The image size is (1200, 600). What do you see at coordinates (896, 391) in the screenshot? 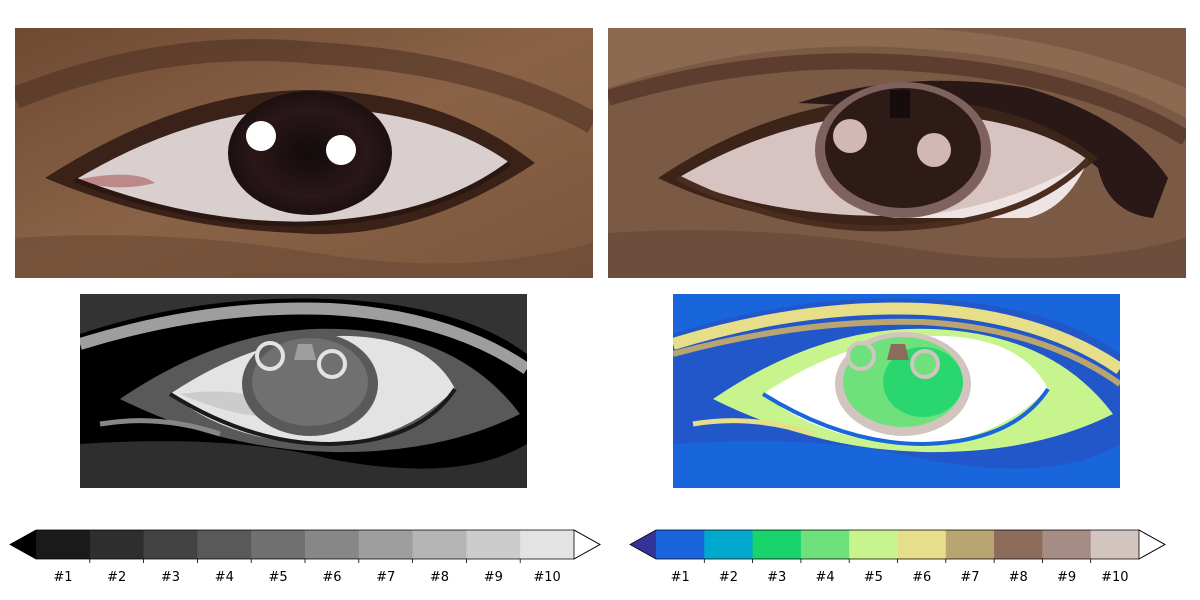
I see `eye-terrain-quantized` at bounding box center [896, 391].